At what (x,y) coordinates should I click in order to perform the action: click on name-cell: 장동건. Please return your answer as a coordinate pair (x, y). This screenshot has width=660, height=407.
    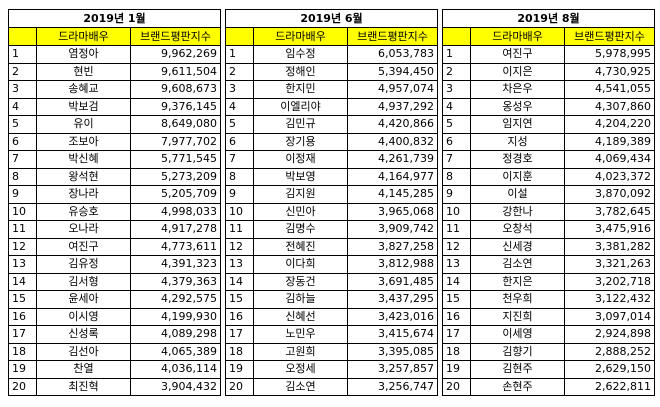
    Looking at the image, I should click on (300, 281).